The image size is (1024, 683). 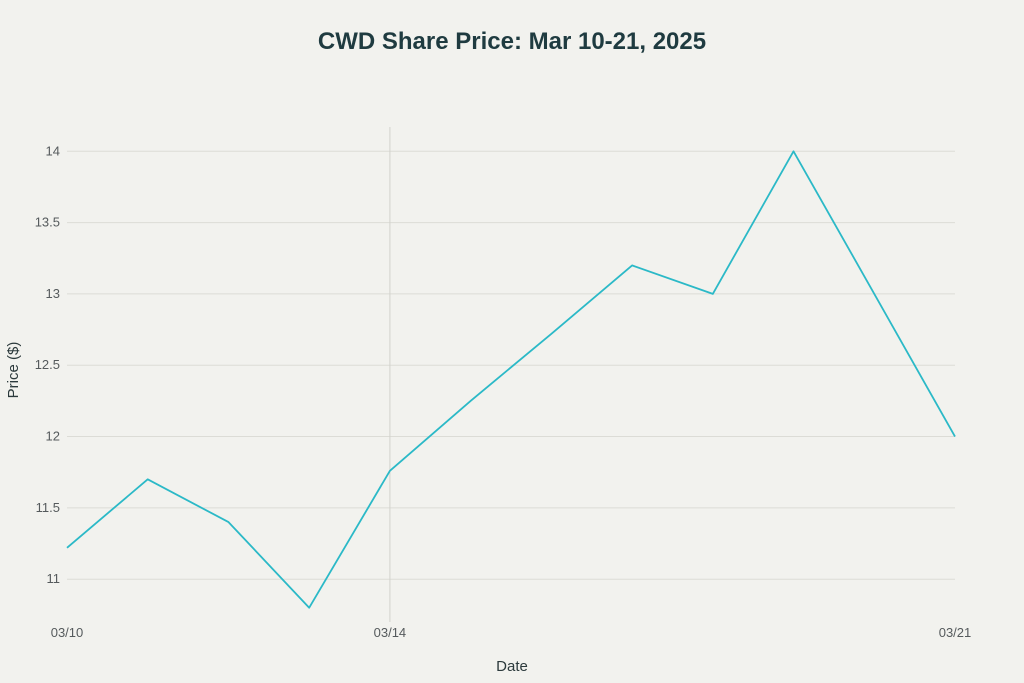 I want to click on y-tick-label: 13, so click(x=53, y=293).